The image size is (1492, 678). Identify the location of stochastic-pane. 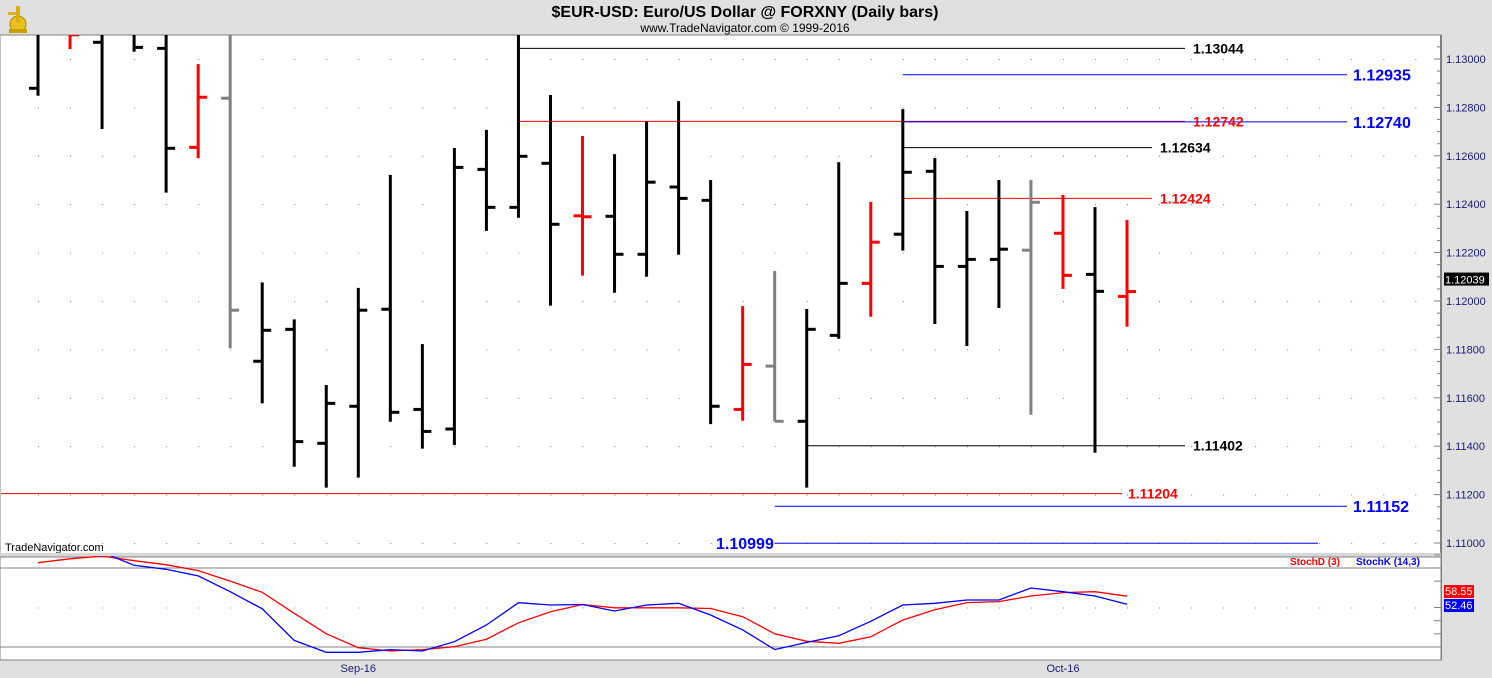
(721, 608).